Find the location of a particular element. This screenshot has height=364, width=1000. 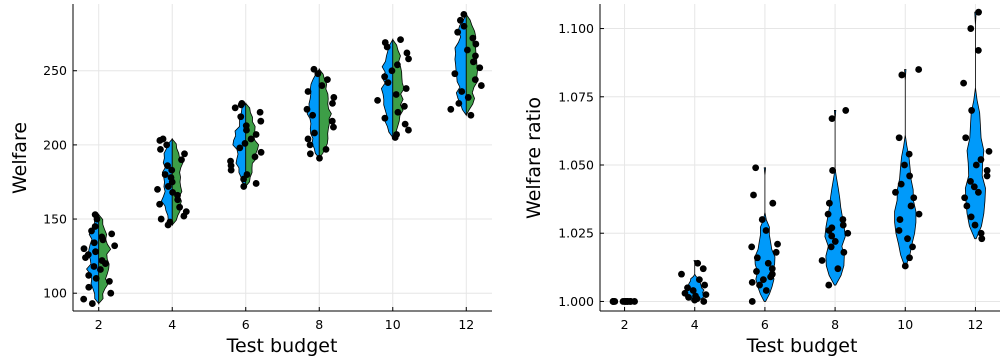

left-y-axis-title: Welfare is located at coordinates (20, 158).